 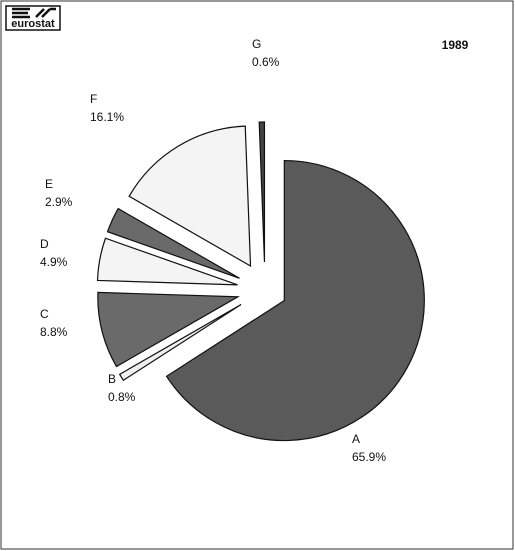 I want to click on slice-value-label: 8.8%, so click(x=54, y=332).